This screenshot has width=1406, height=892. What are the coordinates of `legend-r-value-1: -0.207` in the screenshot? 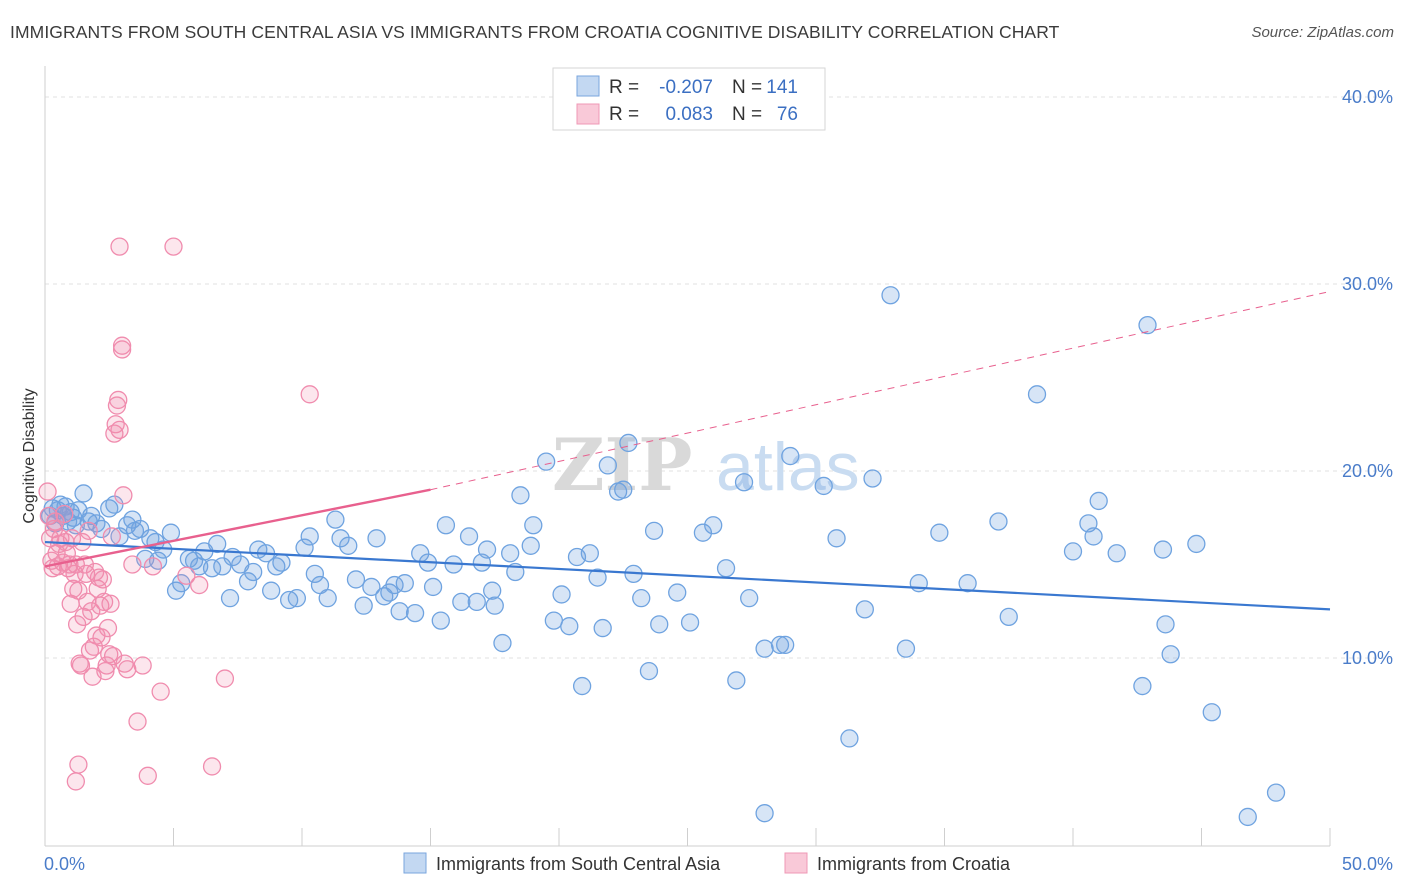 It's located at (686, 87).